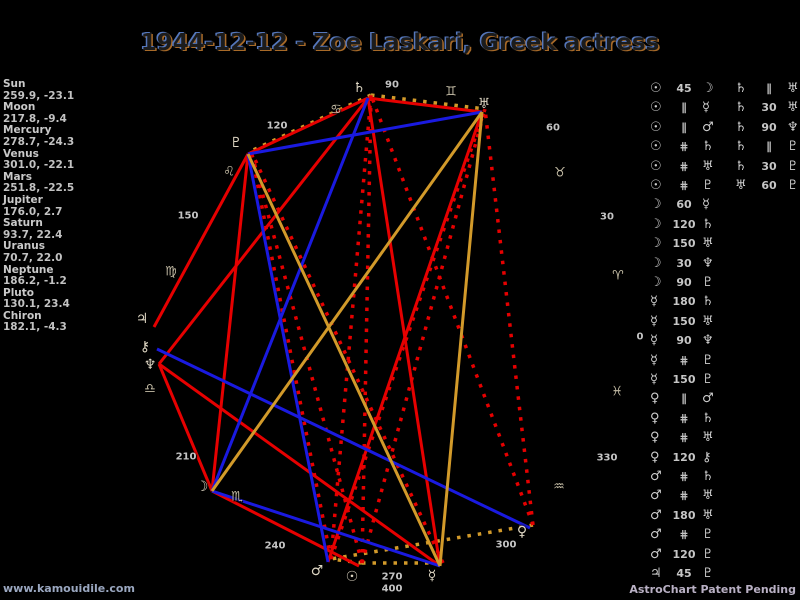  Describe the element at coordinates (707, 457) in the screenshot. I see `aspect-planet2-glyph: ⚷` at that location.